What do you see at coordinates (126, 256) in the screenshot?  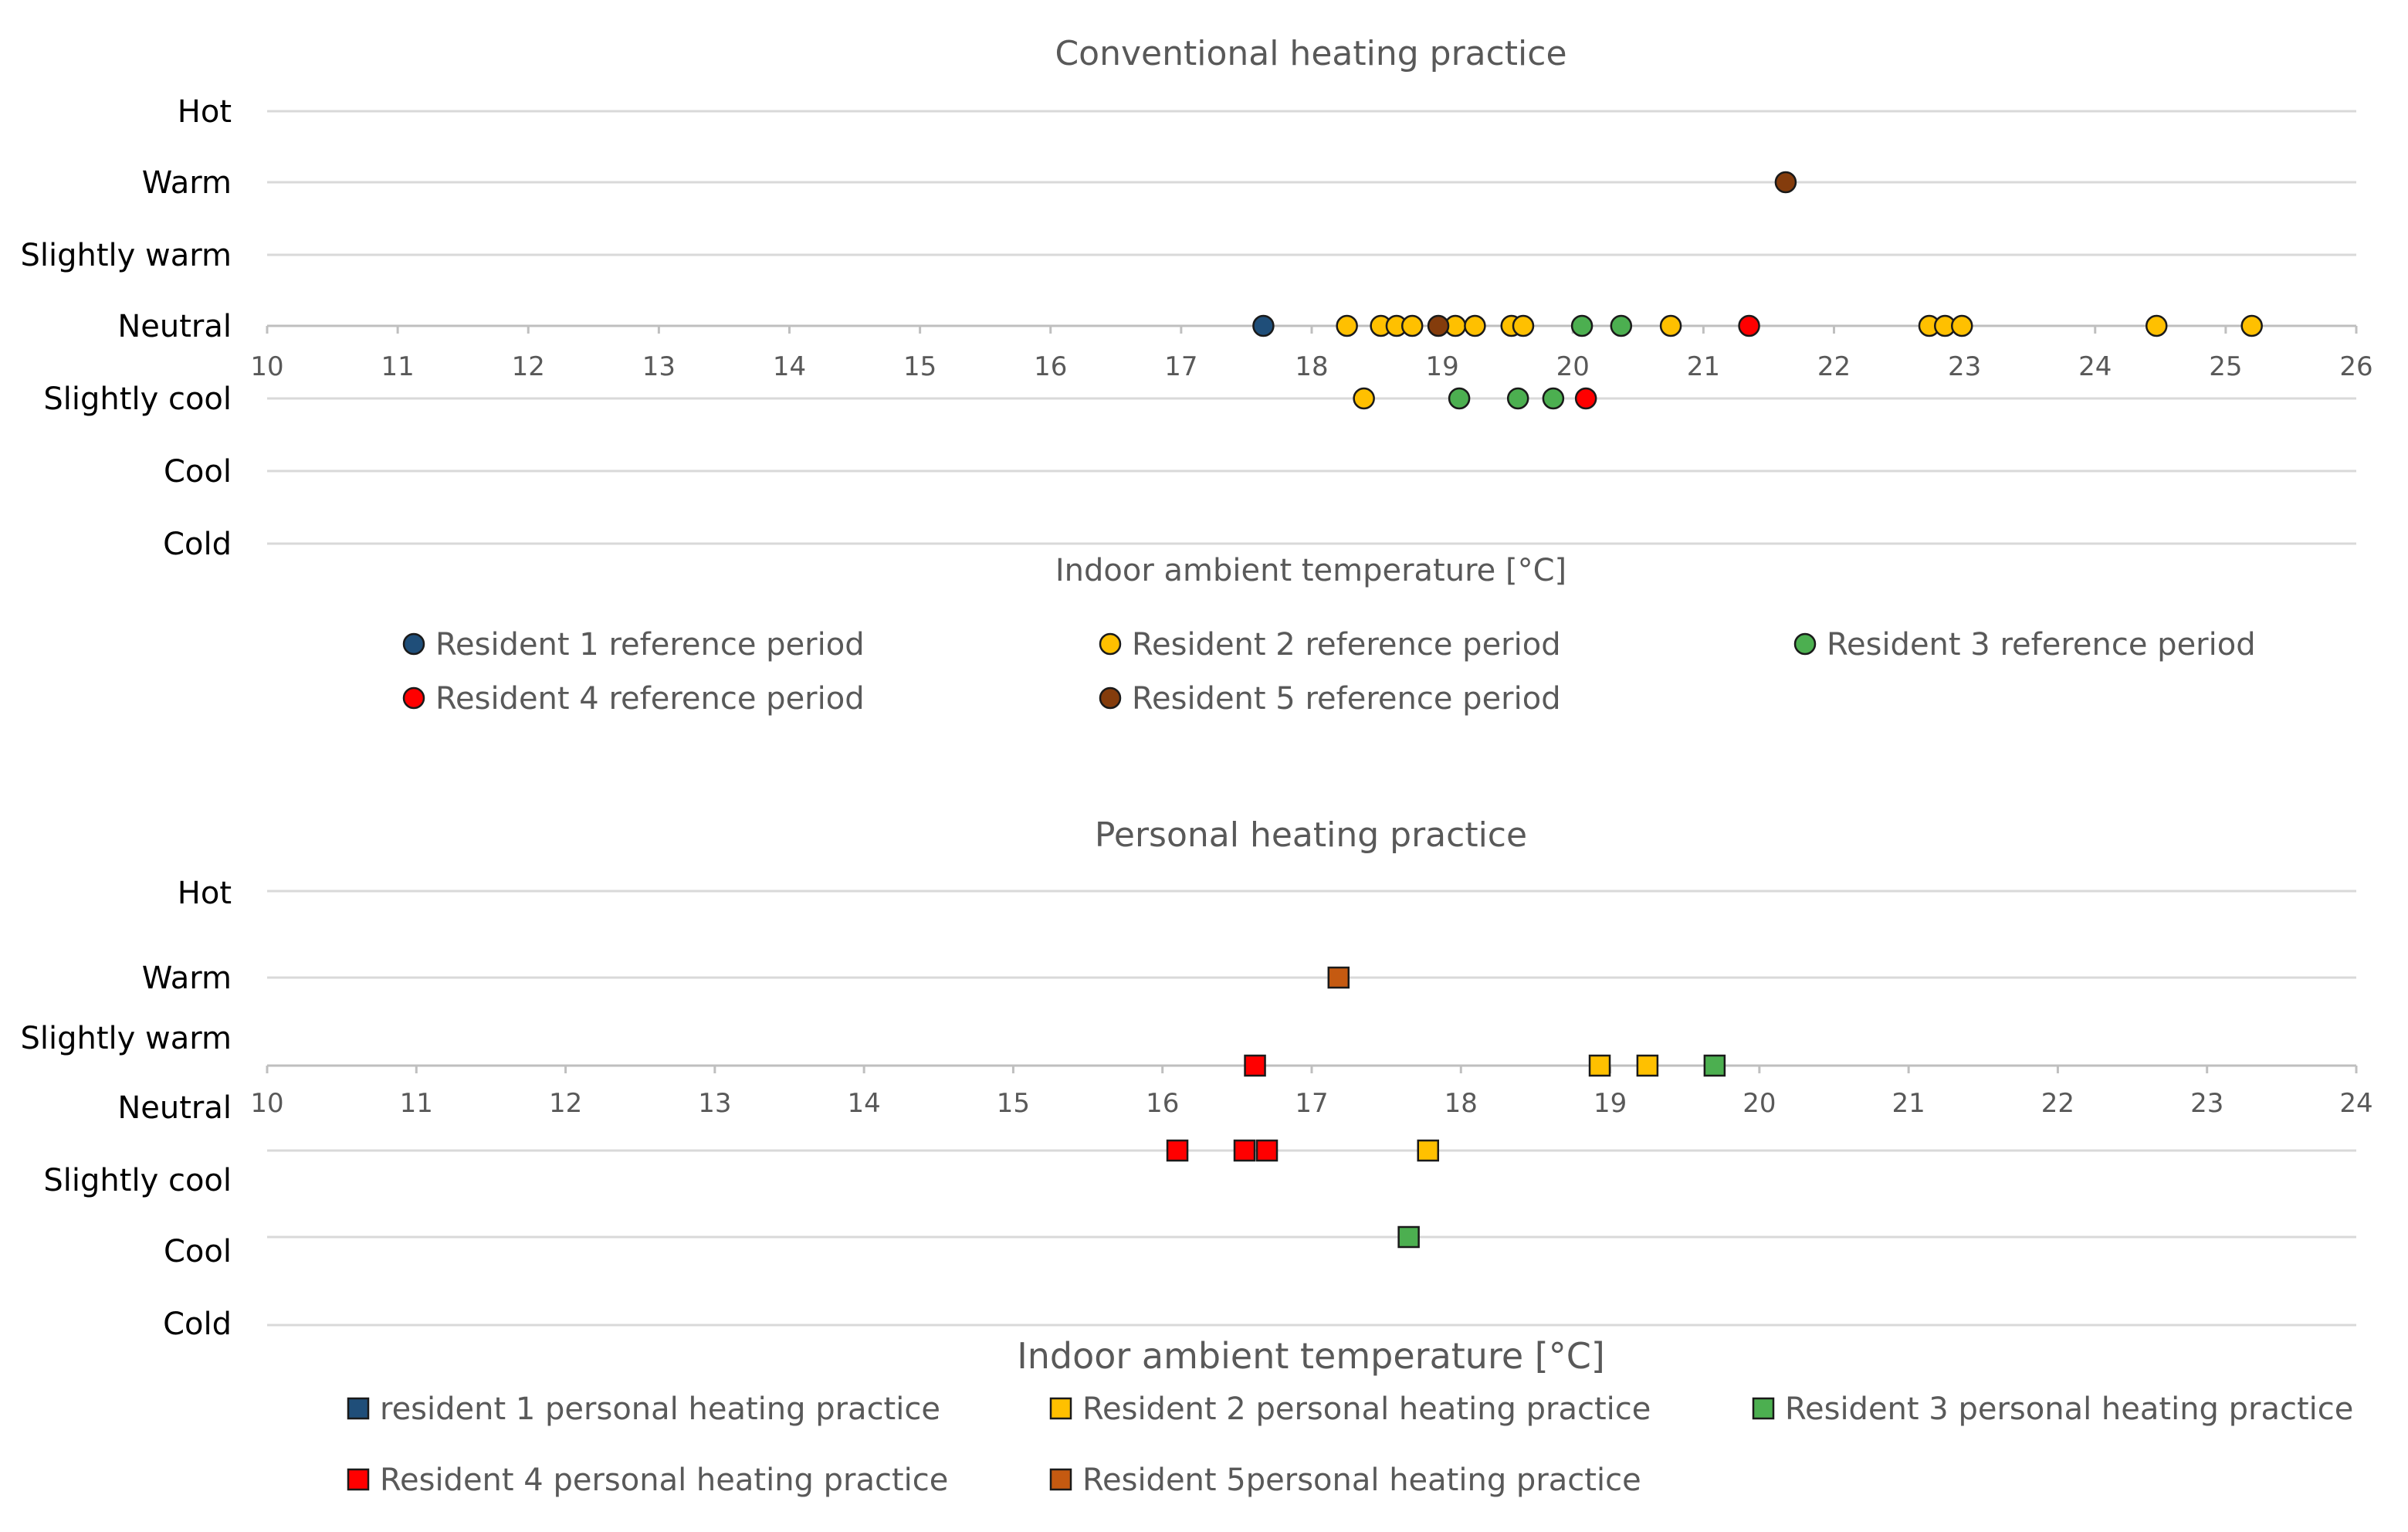 I see `y-category-label: Slightly warm` at bounding box center [126, 256].